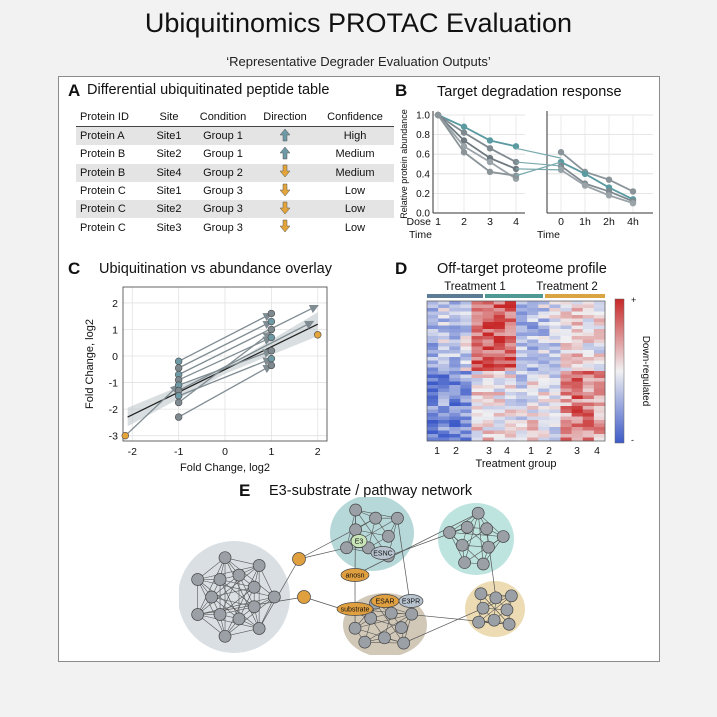 The image size is (717, 717). I want to click on arrow-up-icon, so click(285, 153).